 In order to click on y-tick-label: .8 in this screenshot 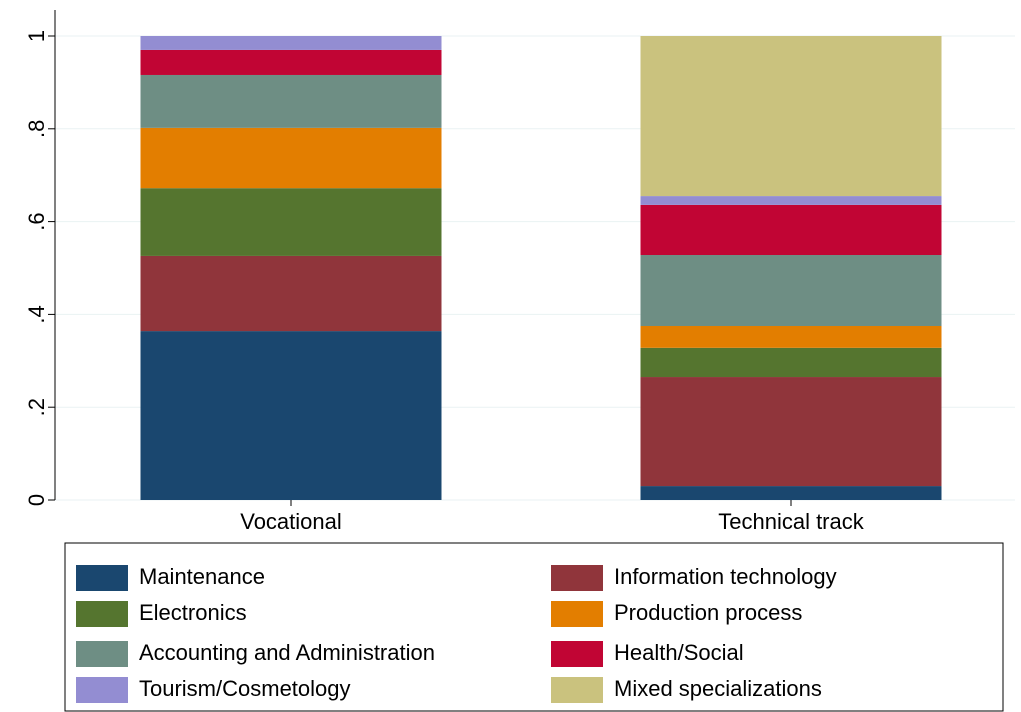, I will do `click(36, 129)`.